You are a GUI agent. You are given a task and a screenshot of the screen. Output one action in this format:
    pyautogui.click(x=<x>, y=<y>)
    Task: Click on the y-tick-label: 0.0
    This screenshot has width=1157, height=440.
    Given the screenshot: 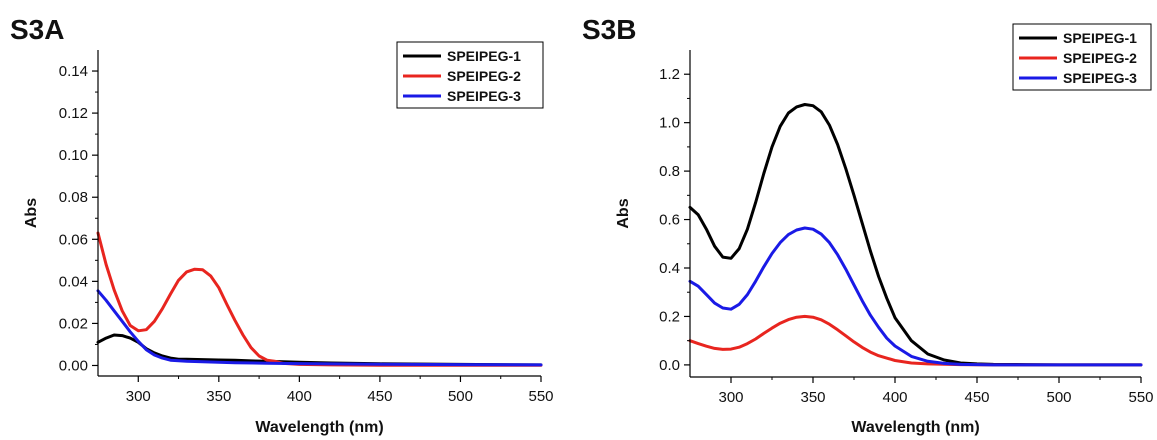 What is the action you would take?
    pyautogui.click(x=669, y=365)
    